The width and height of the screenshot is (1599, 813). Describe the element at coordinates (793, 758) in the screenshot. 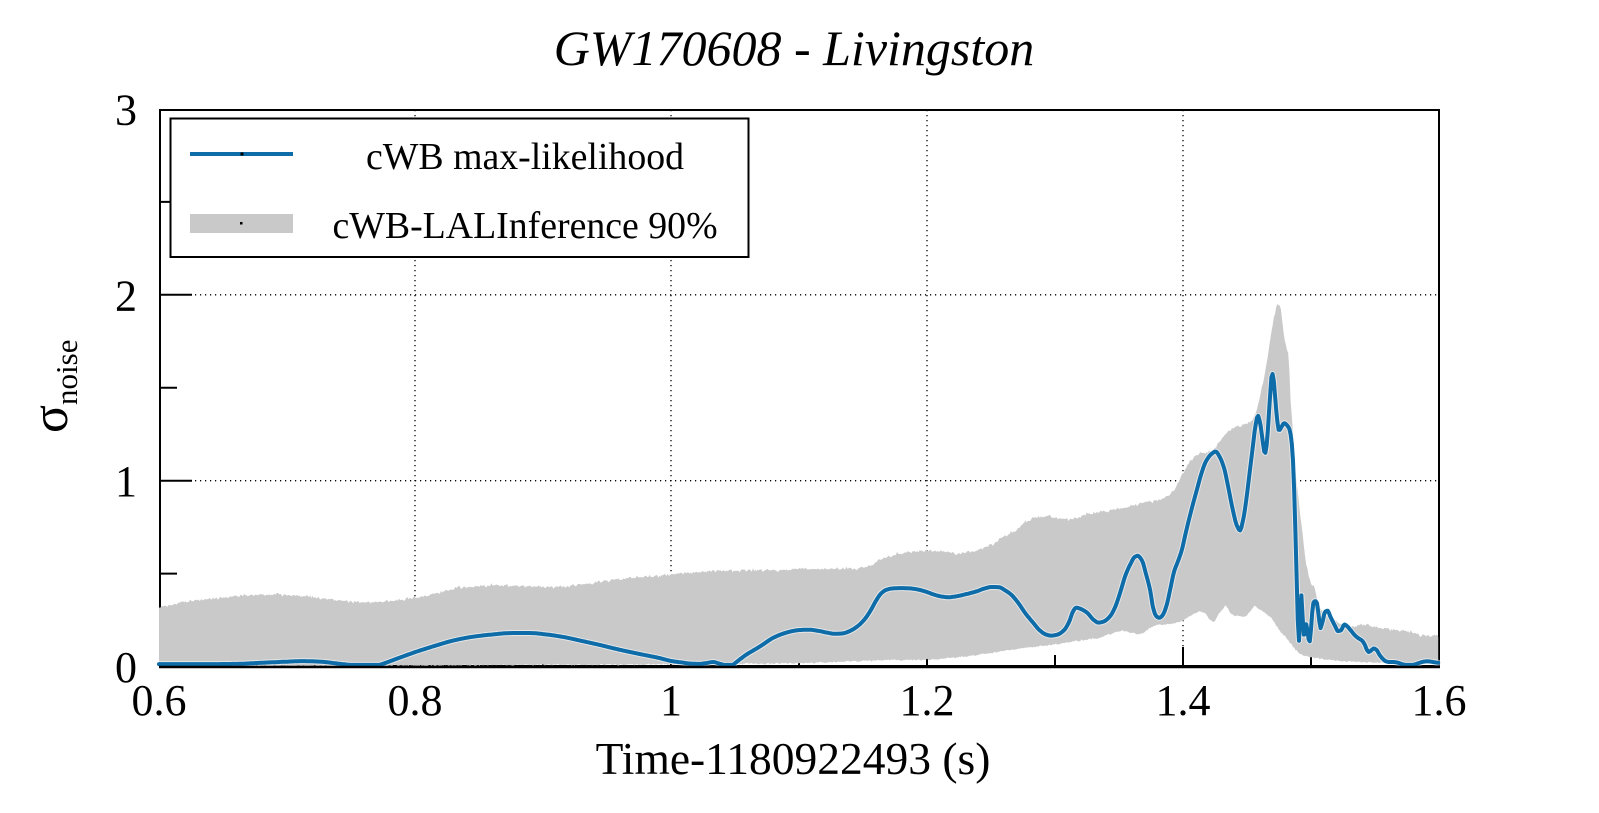

I see `svg-text: Time-1180922493 (s)` at that location.